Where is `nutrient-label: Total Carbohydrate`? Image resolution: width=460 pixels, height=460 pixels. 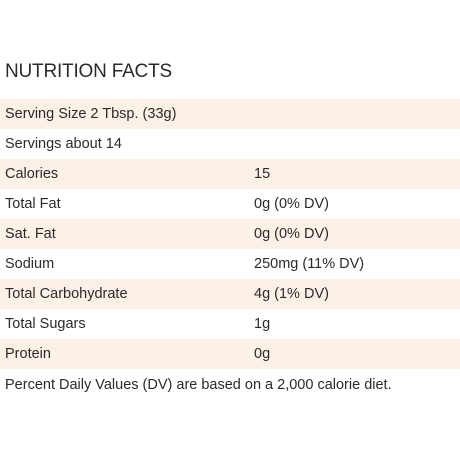
nutrient-label: Total Carbohydrate is located at coordinates (66, 294).